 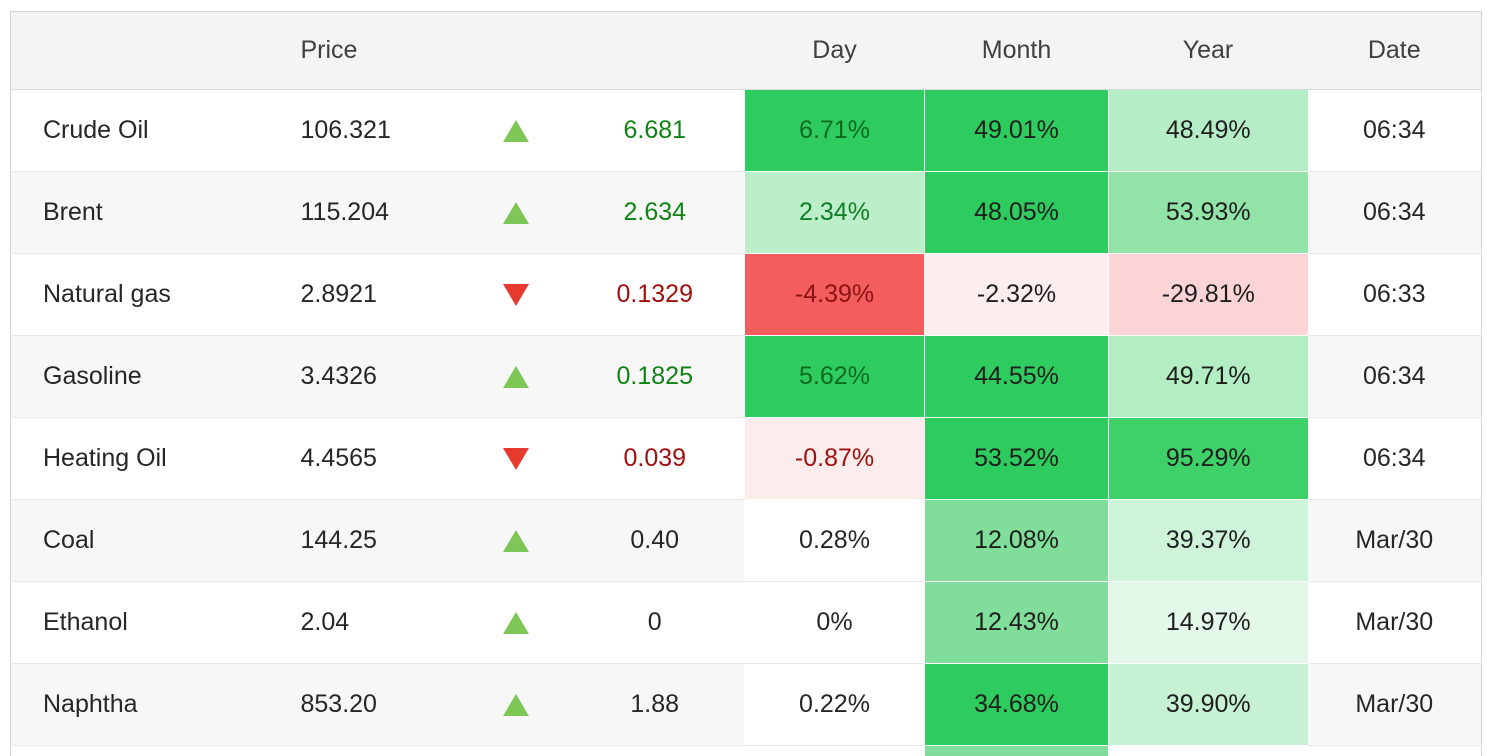 I want to click on price-value: 3.4326, so click(x=378, y=376).